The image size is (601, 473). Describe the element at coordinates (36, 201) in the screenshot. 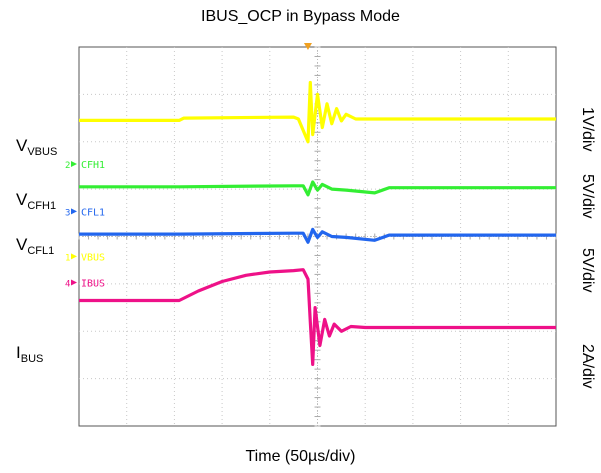

I see `label-vcfh1: VCFH1` at that location.